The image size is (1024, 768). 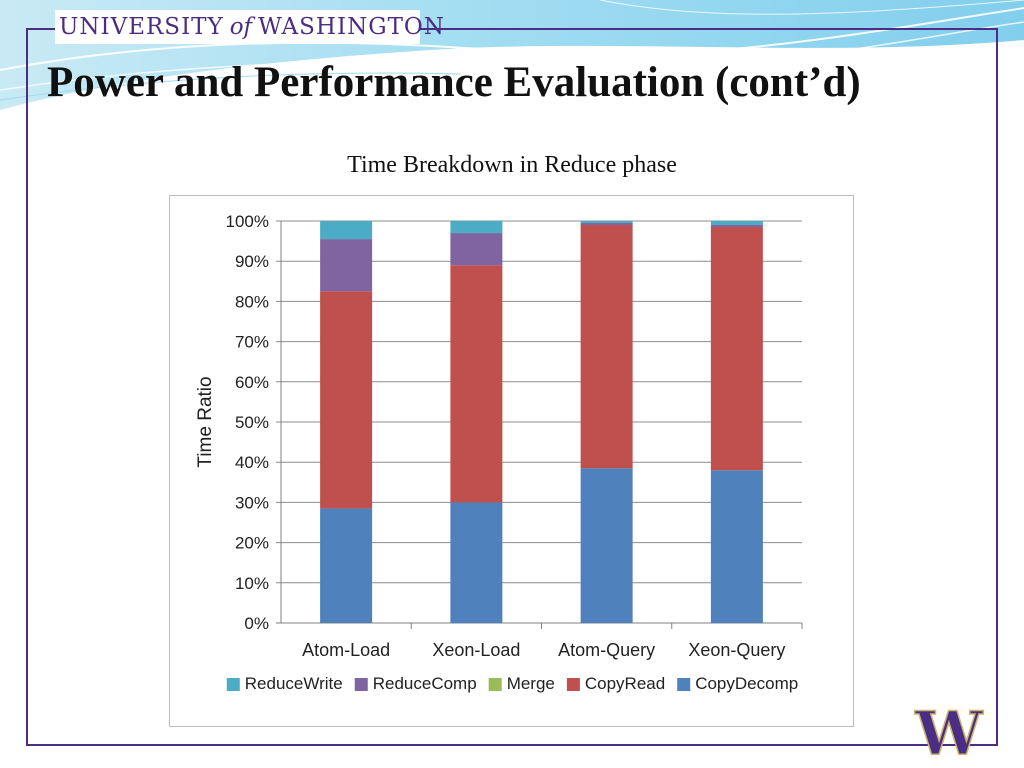 What do you see at coordinates (606, 650) in the screenshot?
I see `x-tick-label: Atom-Query` at bounding box center [606, 650].